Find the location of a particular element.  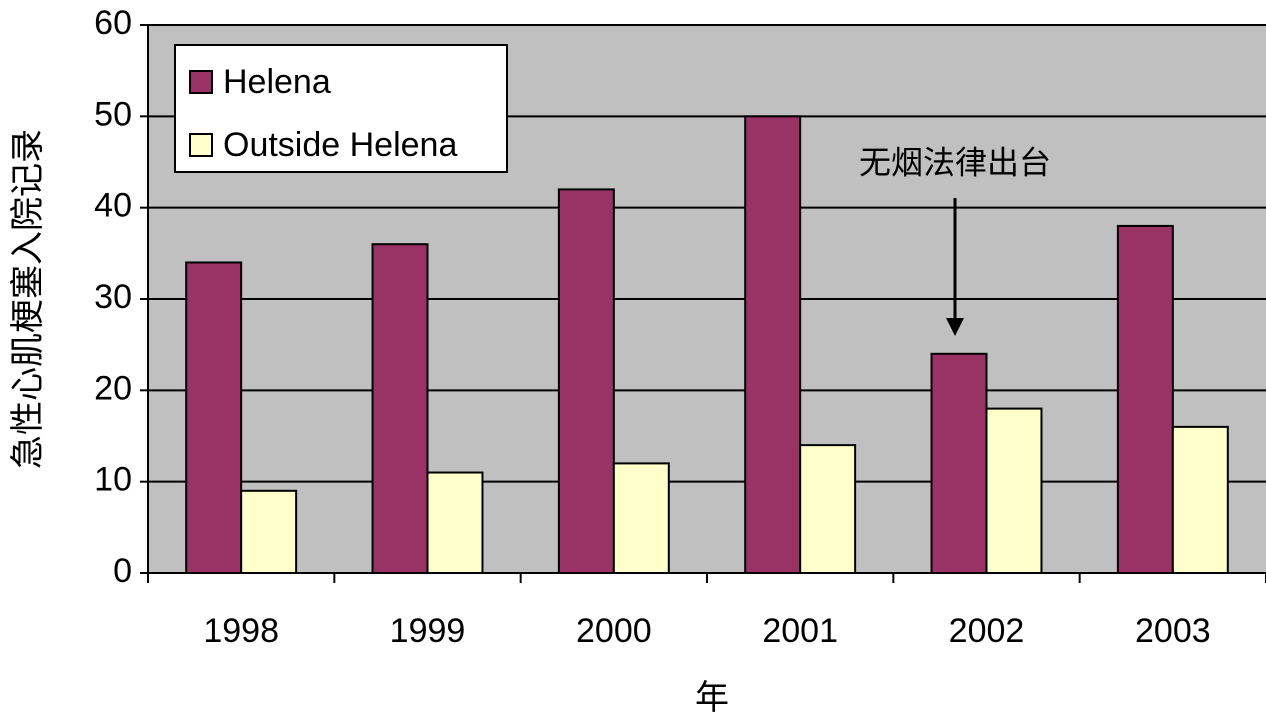

x-axis-label: 年 is located at coordinates (712, 698).